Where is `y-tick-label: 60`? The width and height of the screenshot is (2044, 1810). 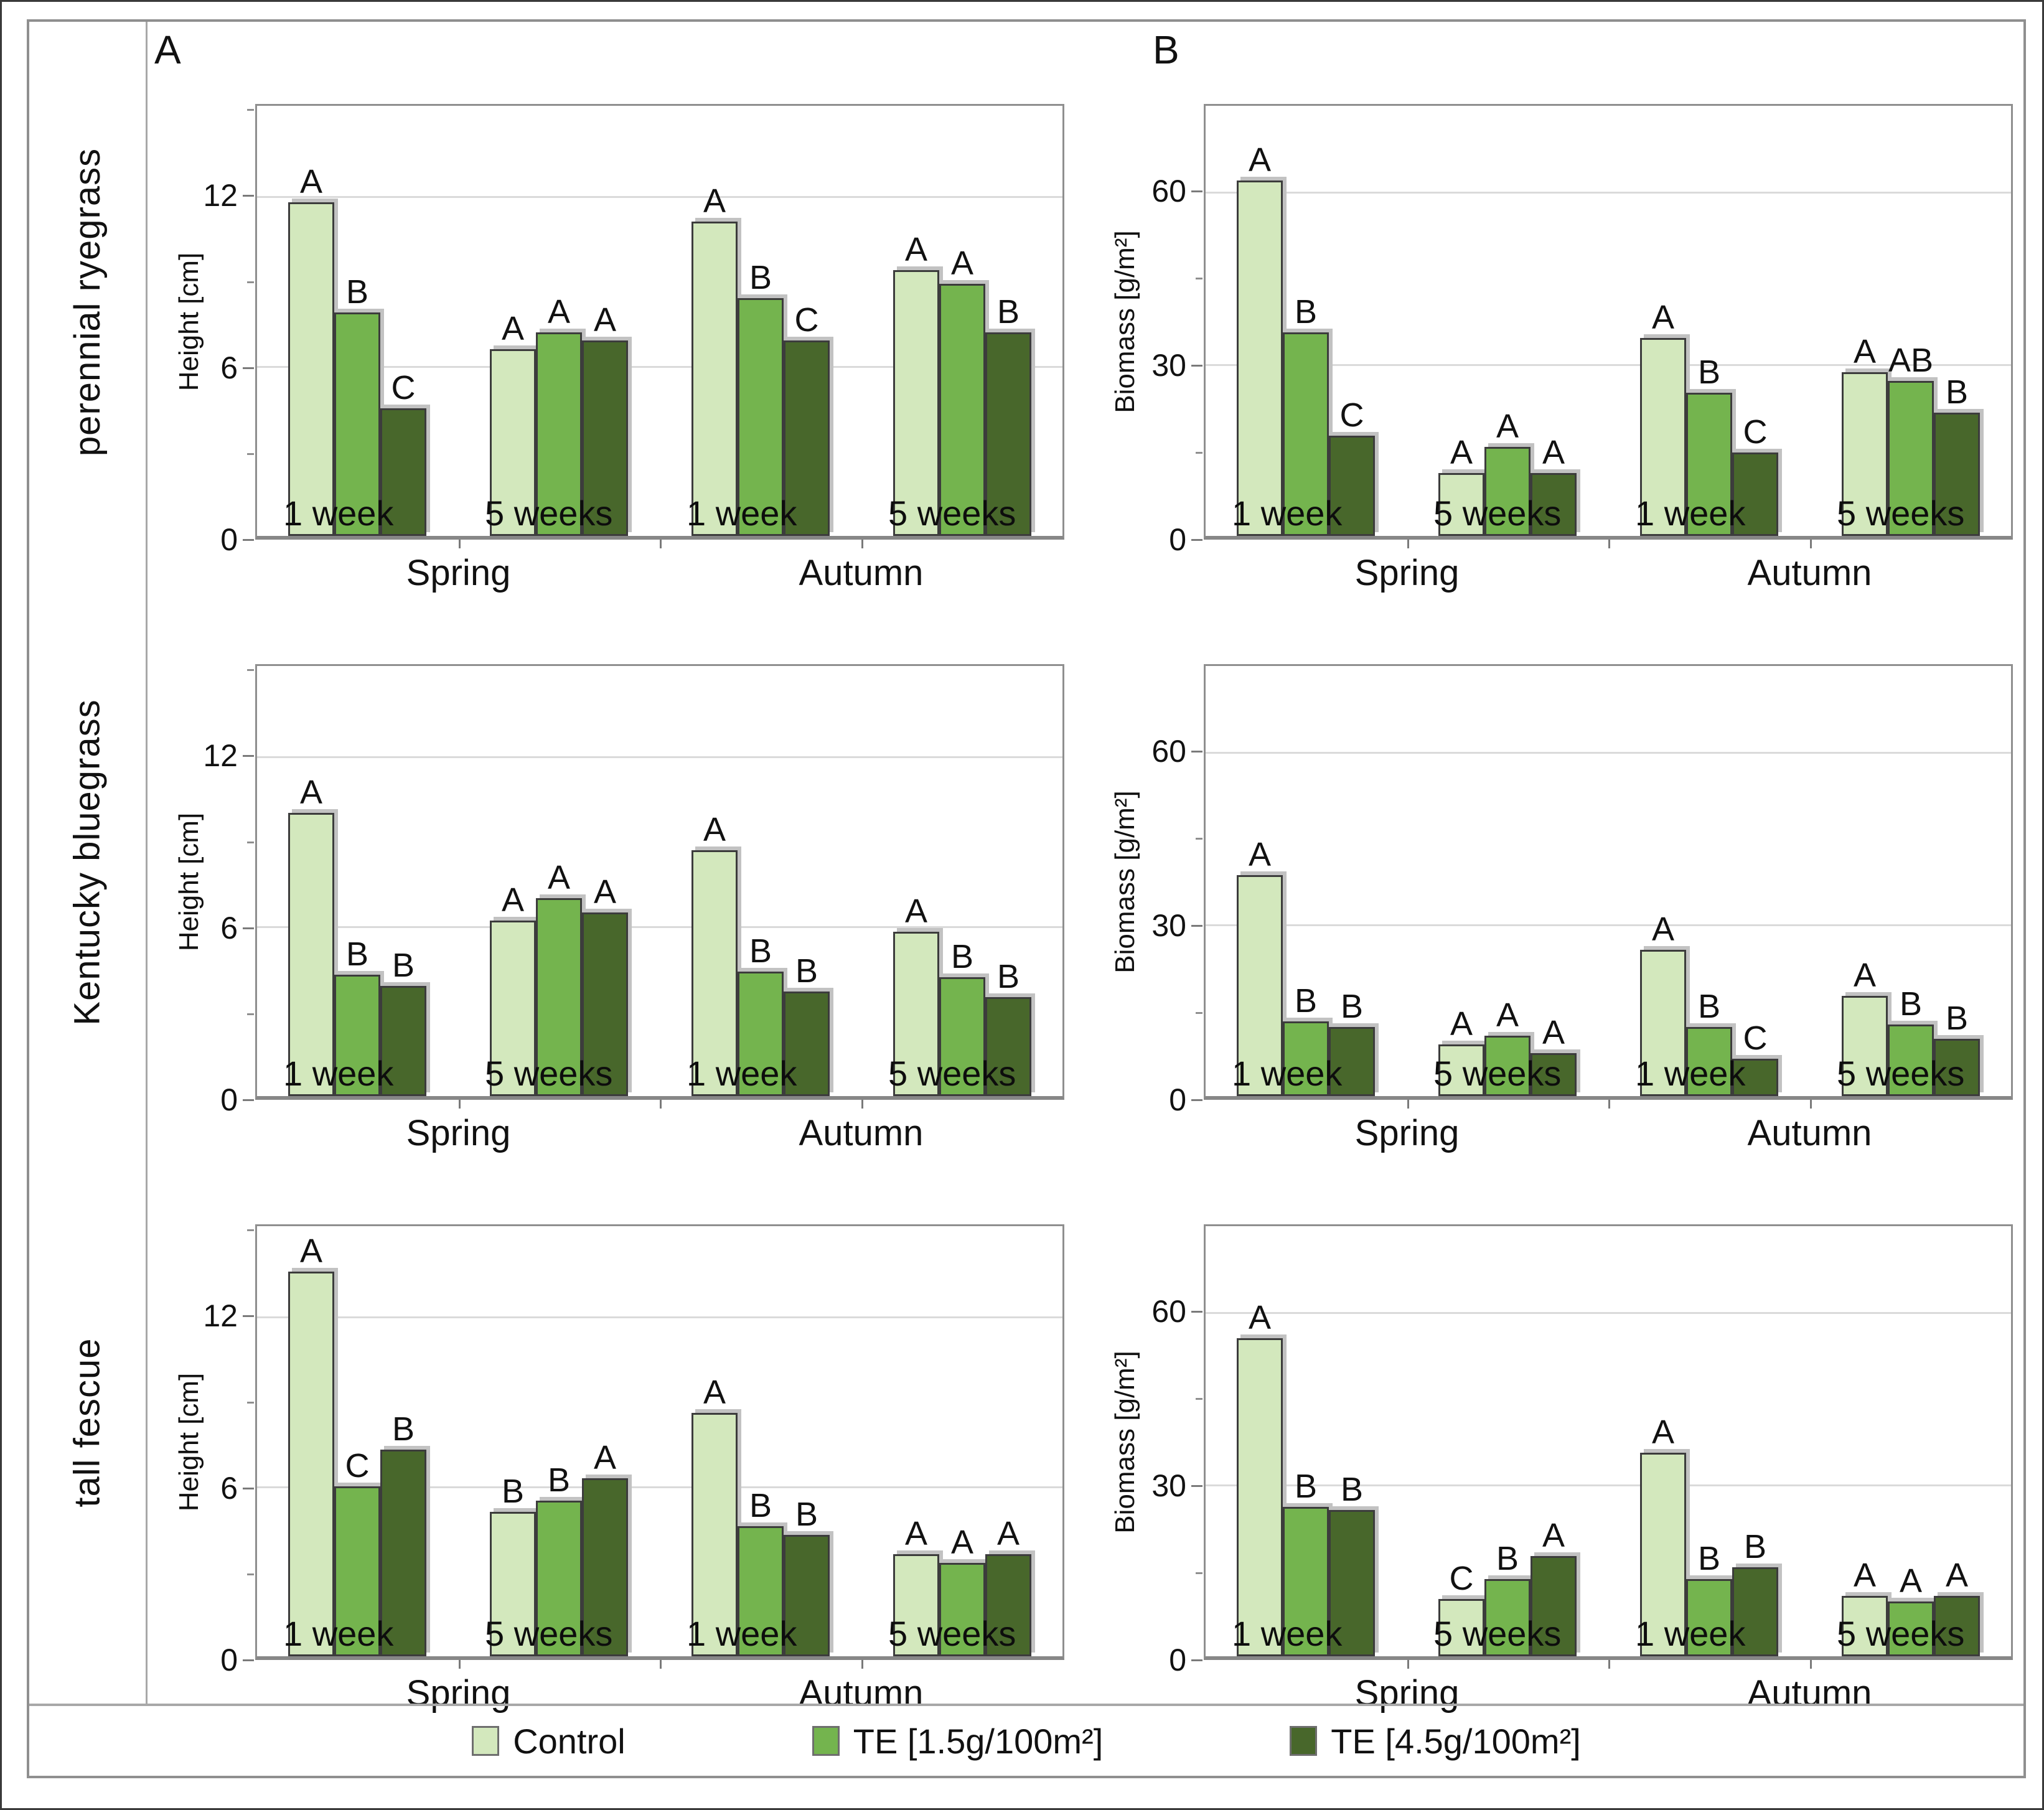 y-tick-label: 60 is located at coordinates (1168, 751).